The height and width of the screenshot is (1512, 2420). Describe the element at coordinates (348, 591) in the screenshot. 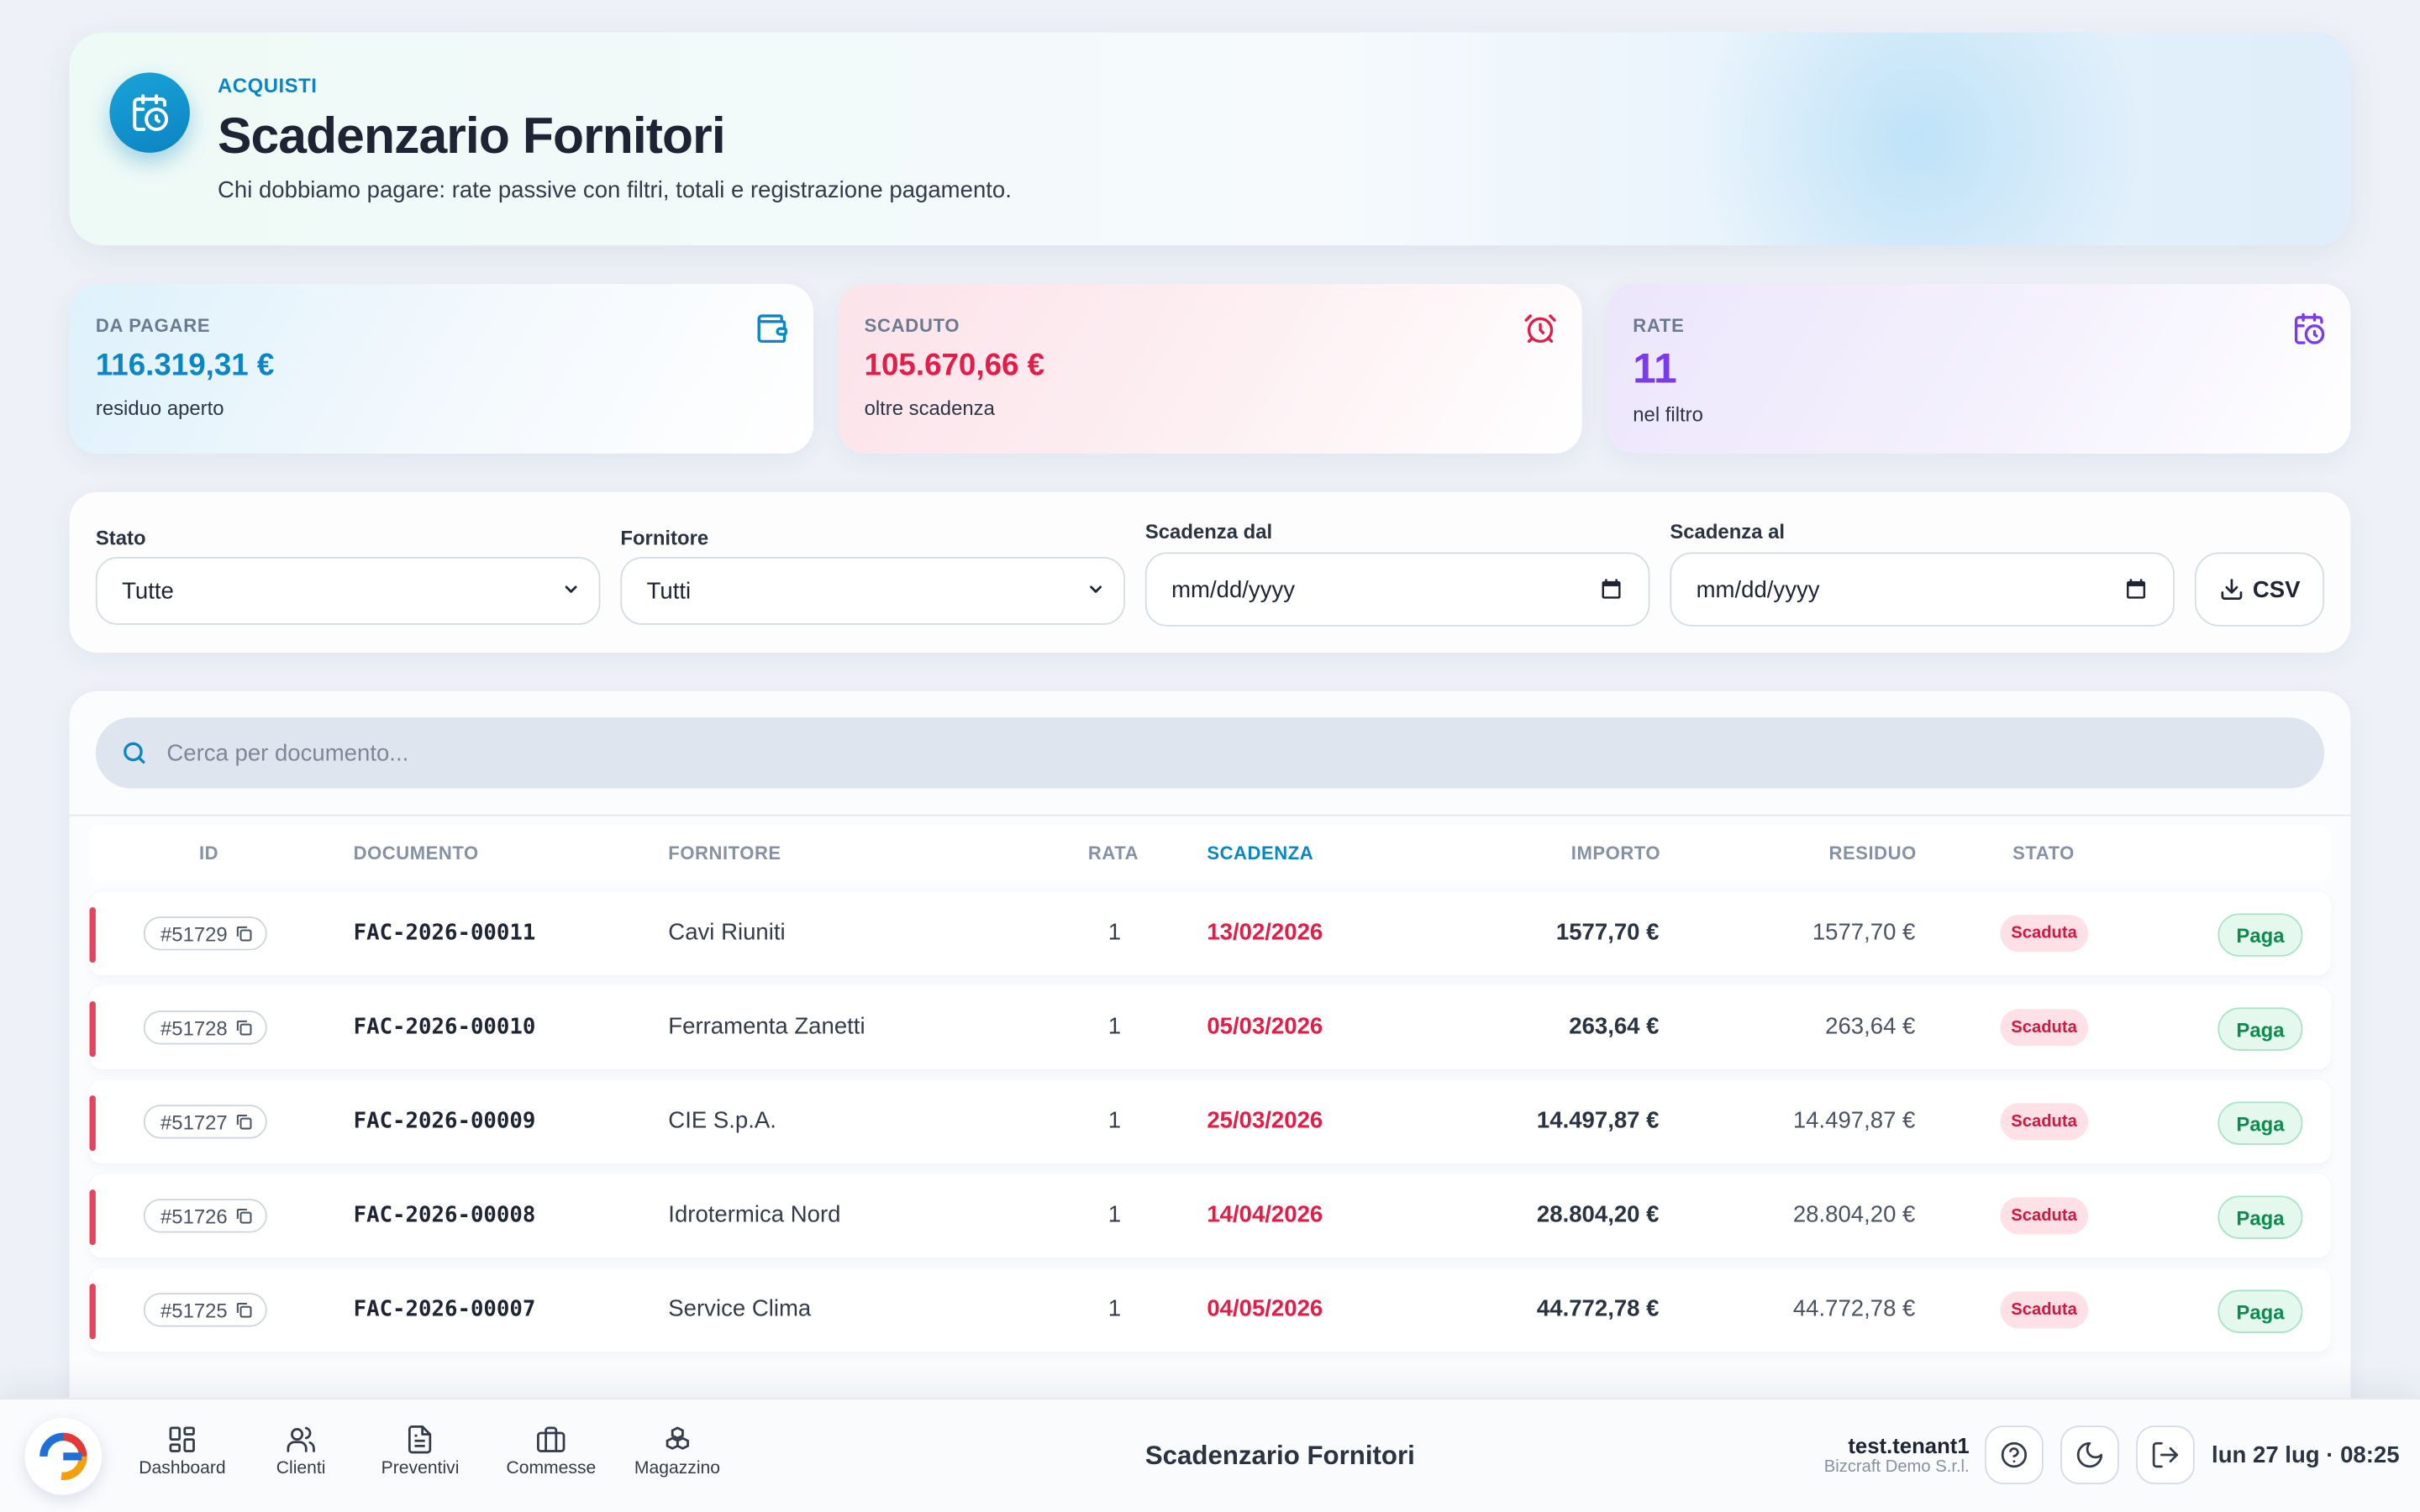

I see `stato-select: Tutte` at that location.